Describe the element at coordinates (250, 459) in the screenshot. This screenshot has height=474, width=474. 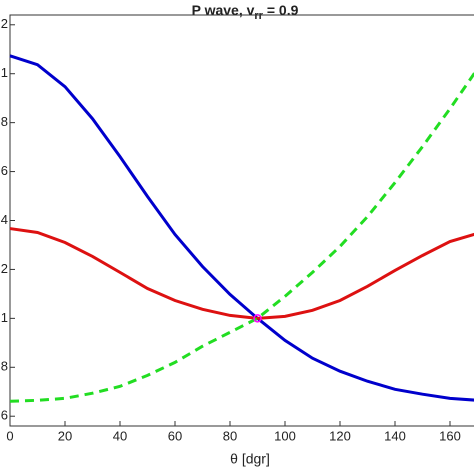
I see `x-axis-label: θ [dgr]` at that location.